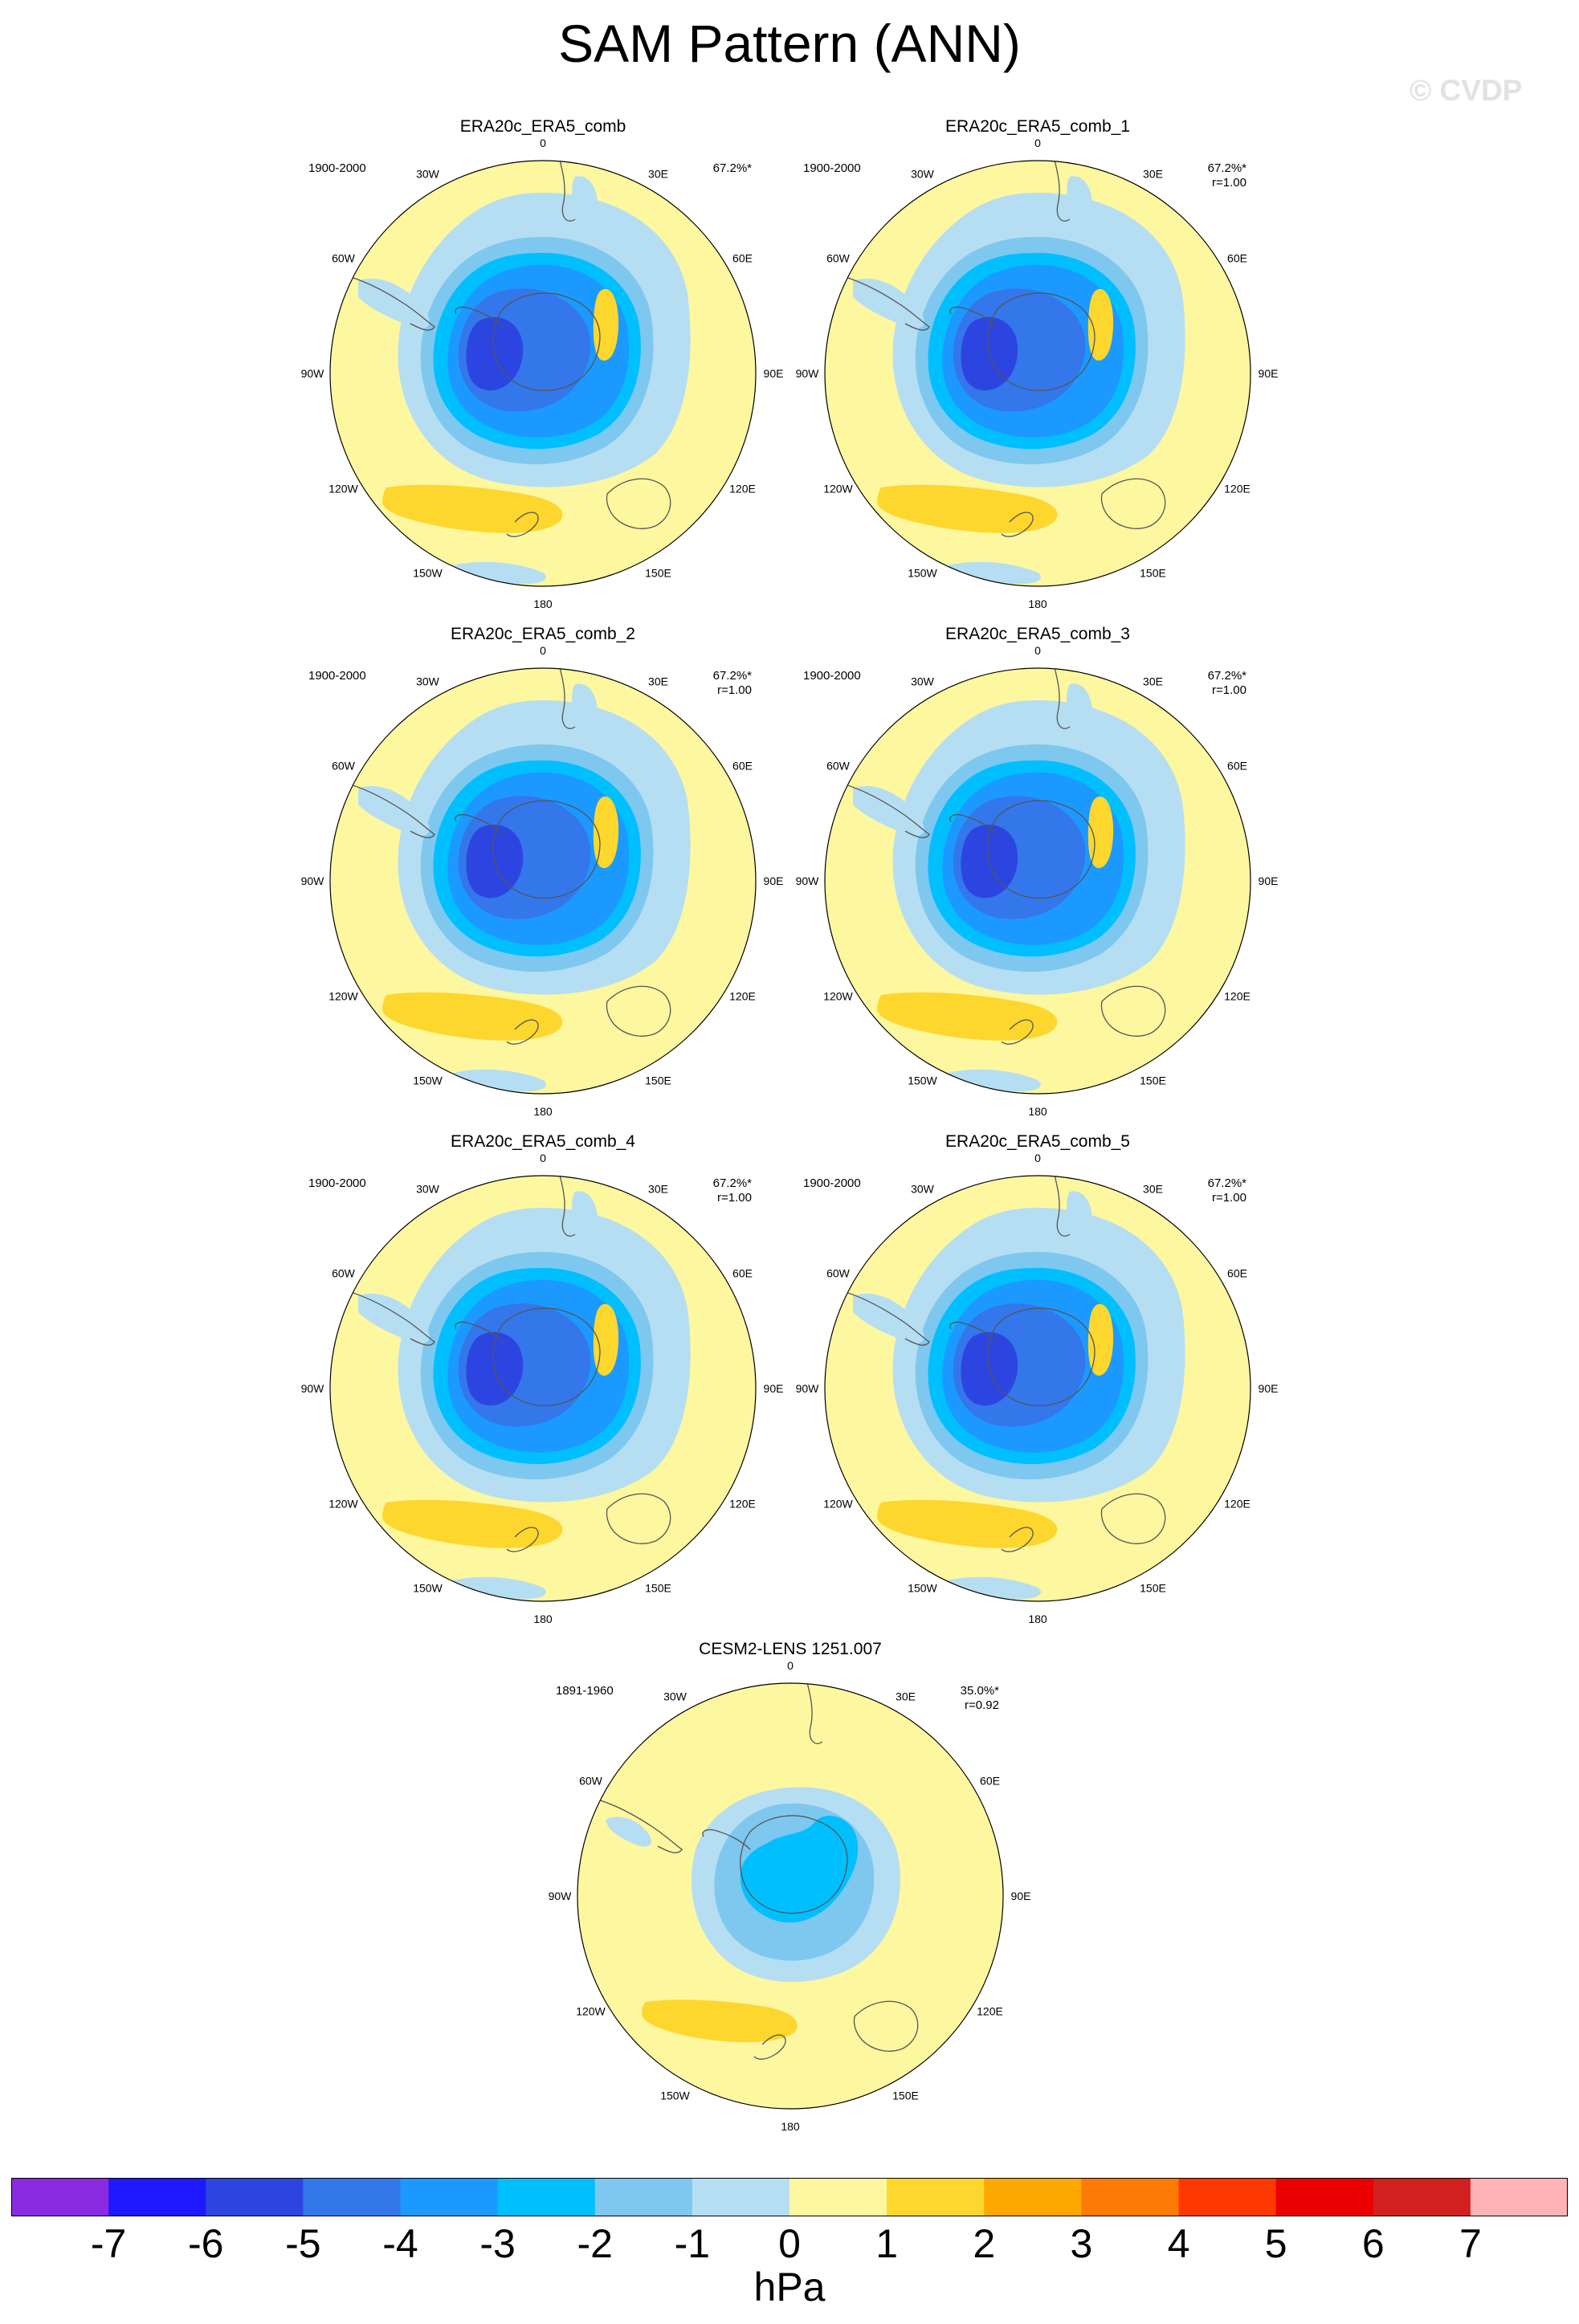 The width and height of the screenshot is (1579, 2324). What do you see at coordinates (979, 1691) in the screenshot?
I see `variance-explained: 35.0%*` at bounding box center [979, 1691].